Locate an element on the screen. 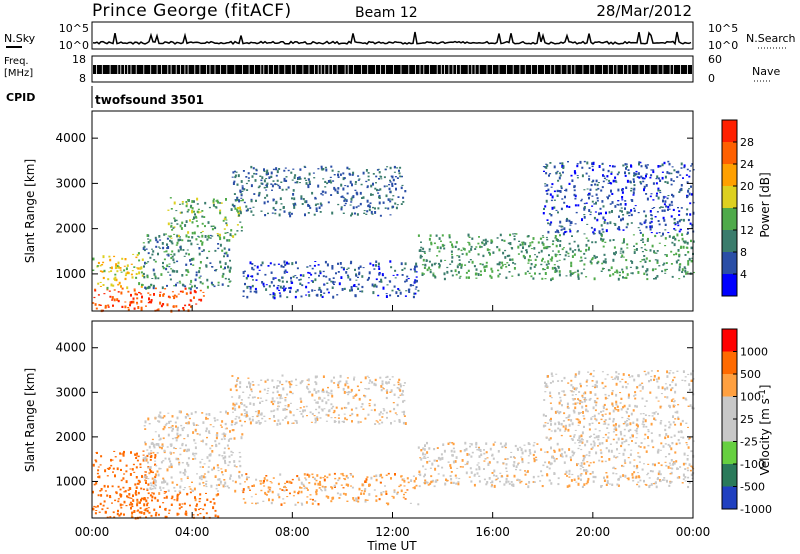 The width and height of the screenshot is (800, 554). cpid-value: twofsound 3501 is located at coordinates (149, 100).